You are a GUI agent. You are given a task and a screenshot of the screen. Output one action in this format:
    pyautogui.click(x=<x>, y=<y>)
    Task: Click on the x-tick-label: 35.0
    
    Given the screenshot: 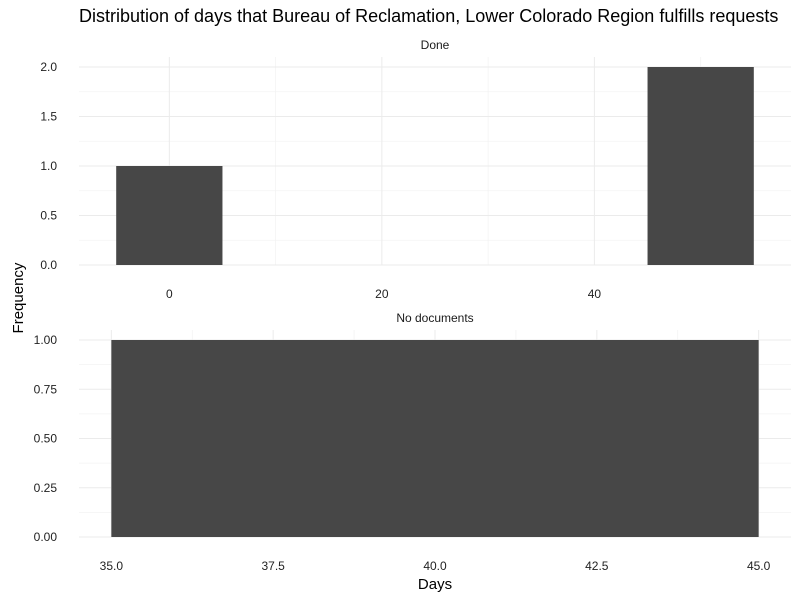 What is the action you would take?
    pyautogui.click(x=112, y=566)
    